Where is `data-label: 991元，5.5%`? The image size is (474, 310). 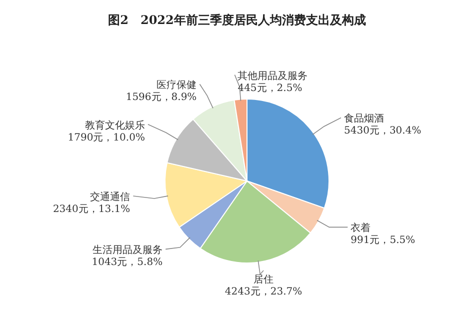 data-label: 991元，5.5% is located at coordinates (383, 240).